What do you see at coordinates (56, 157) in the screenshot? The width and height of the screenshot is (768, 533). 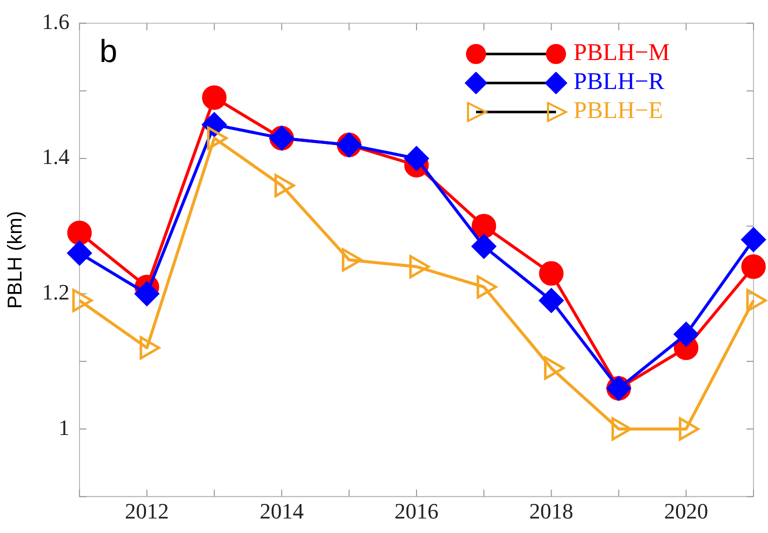 I see `y-tick-label: 1.4` at bounding box center [56, 157].